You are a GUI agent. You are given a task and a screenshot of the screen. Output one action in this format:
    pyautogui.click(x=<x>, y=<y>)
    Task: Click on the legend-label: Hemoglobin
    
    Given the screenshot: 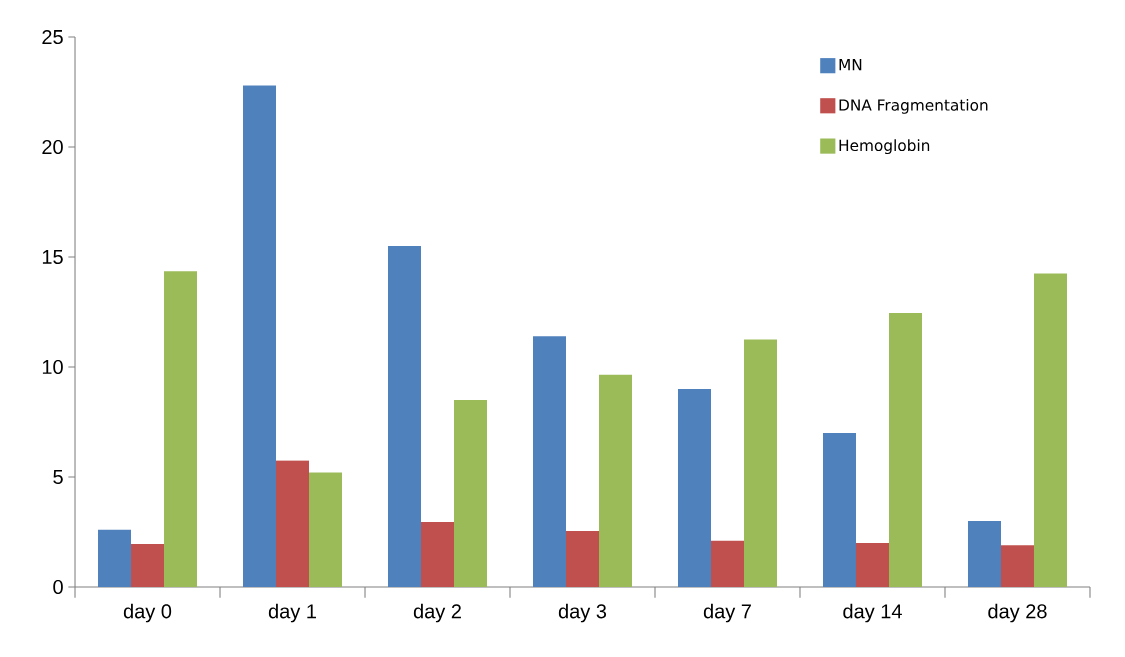 What is the action you would take?
    pyautogui.click(x=884, y=147)
    